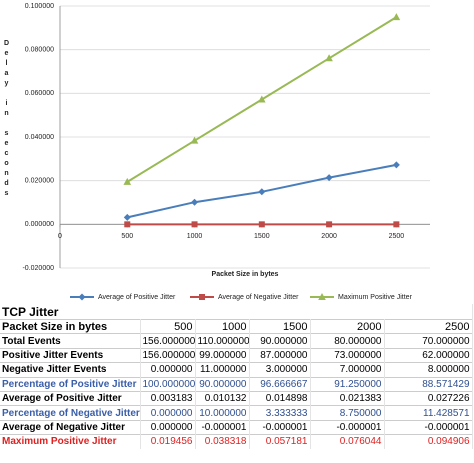 The image size is (474, 463). Describe the element at coordinates (70, 427) in the screenshot. I see `row-label: Average of Negative Jitter` at that location.